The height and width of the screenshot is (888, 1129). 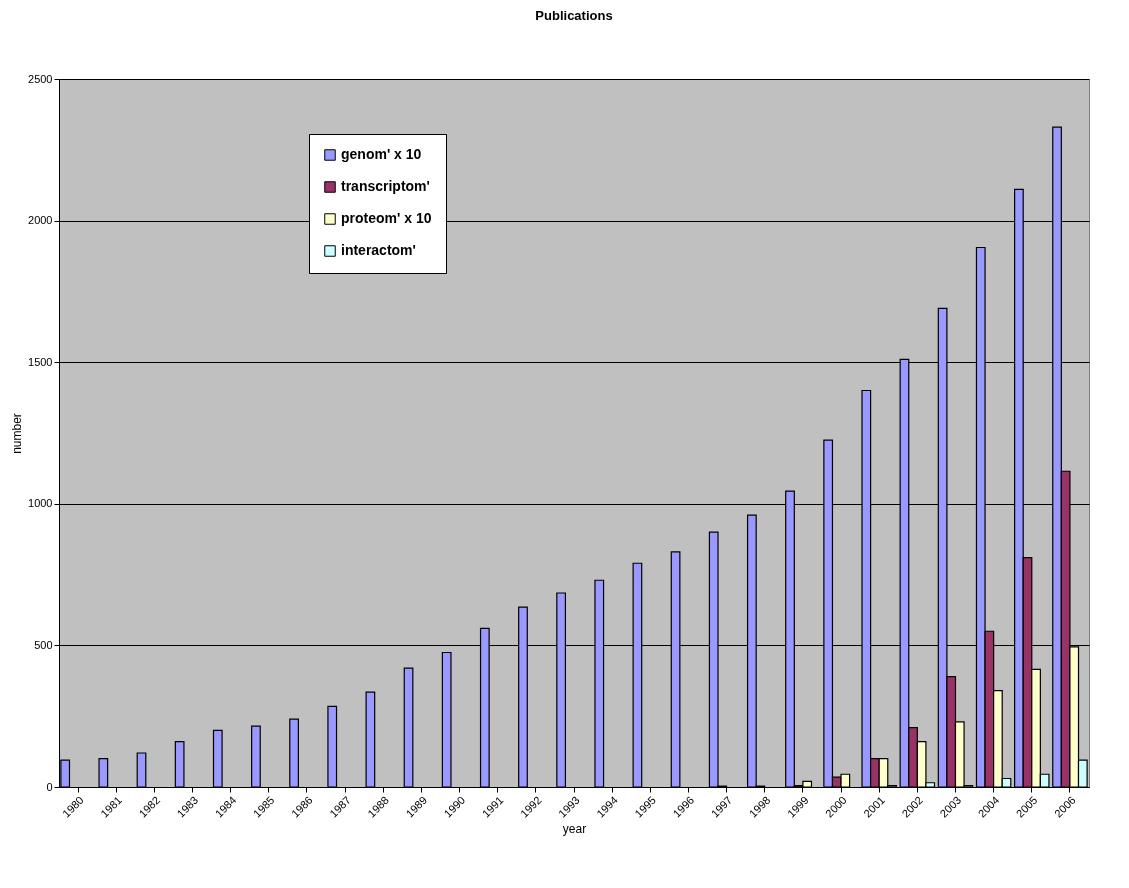 What do you see at coordinates (40, 361) in the screenshot?
I see `y-tick-label: 1500` at bounding box center [40, 361].